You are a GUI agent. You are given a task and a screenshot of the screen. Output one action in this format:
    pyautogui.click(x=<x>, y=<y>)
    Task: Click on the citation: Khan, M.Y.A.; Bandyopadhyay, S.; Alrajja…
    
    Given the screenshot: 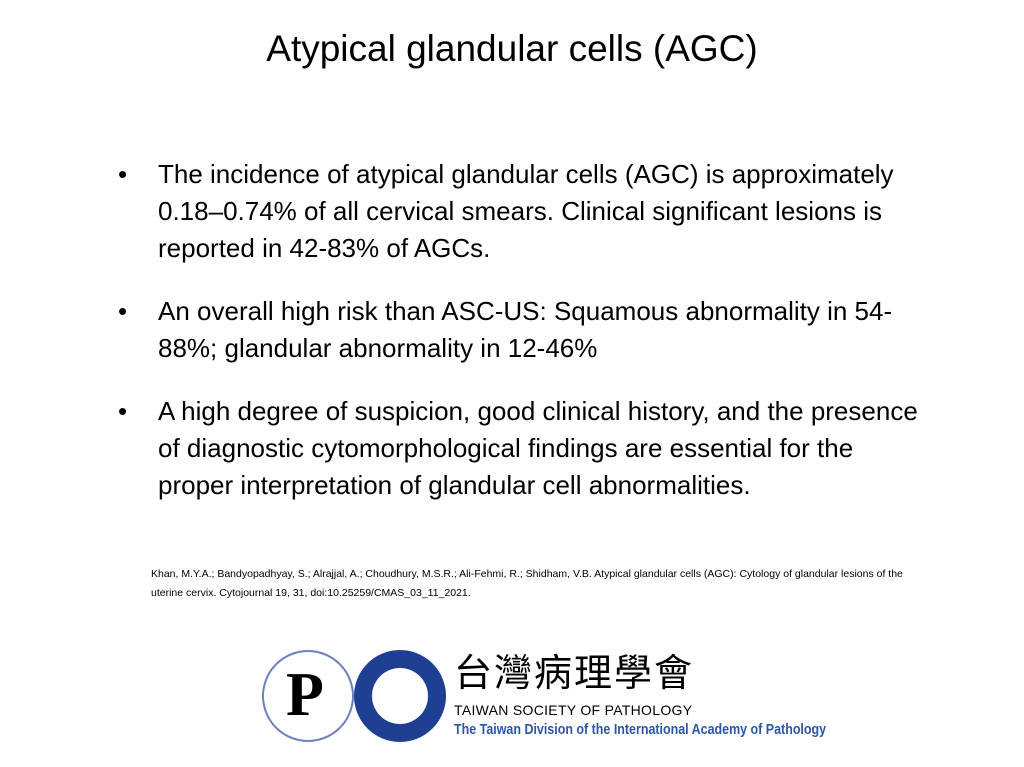 What is the action you would take?
    pyautogui.click(x=527, y=583)
    